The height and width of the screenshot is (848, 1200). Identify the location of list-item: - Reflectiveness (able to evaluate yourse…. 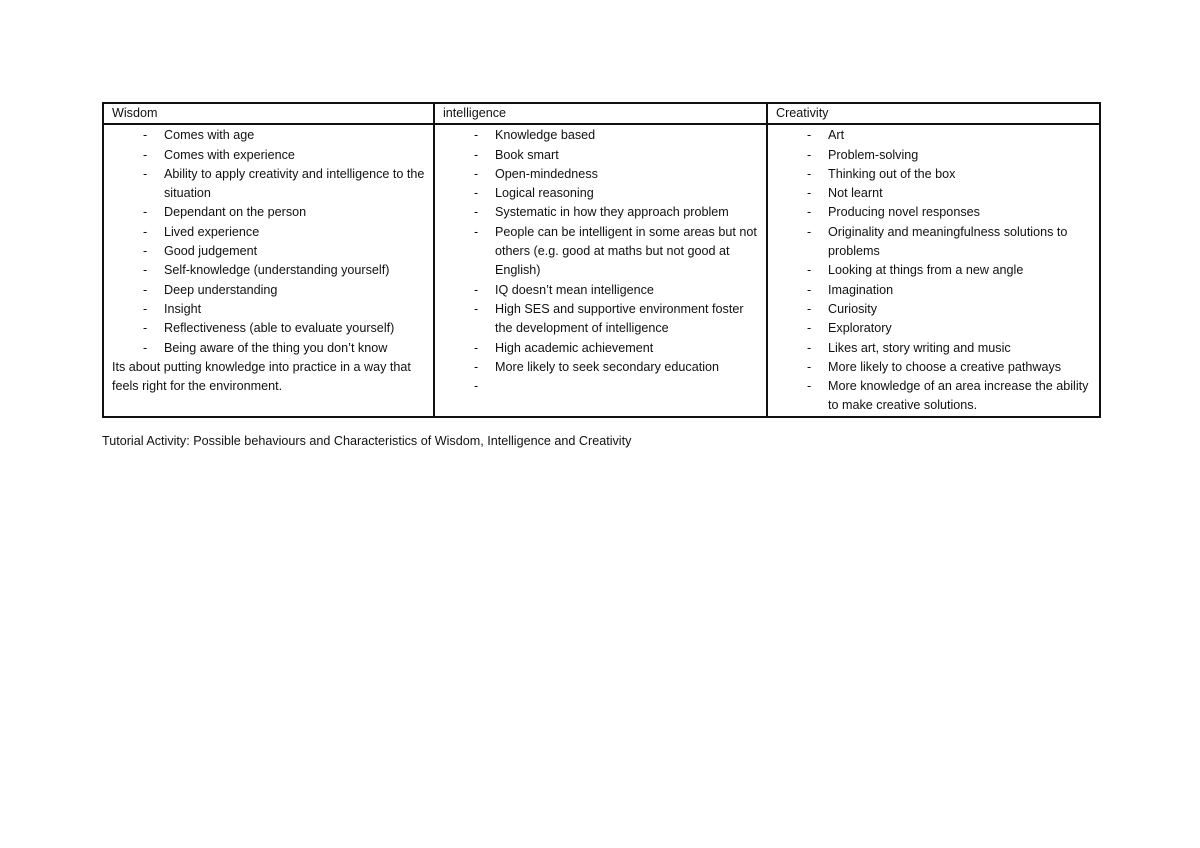
(269, 328).